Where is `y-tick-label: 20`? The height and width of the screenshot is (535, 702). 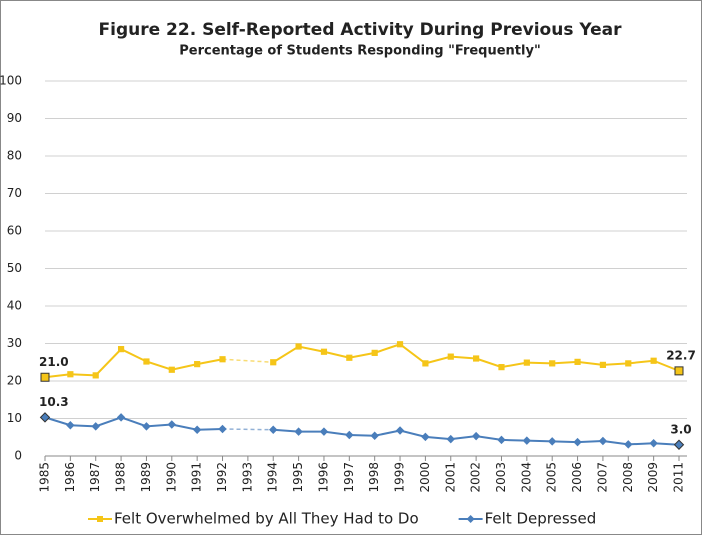 y-tick-label: 20 is located at coordinates (14, 381).